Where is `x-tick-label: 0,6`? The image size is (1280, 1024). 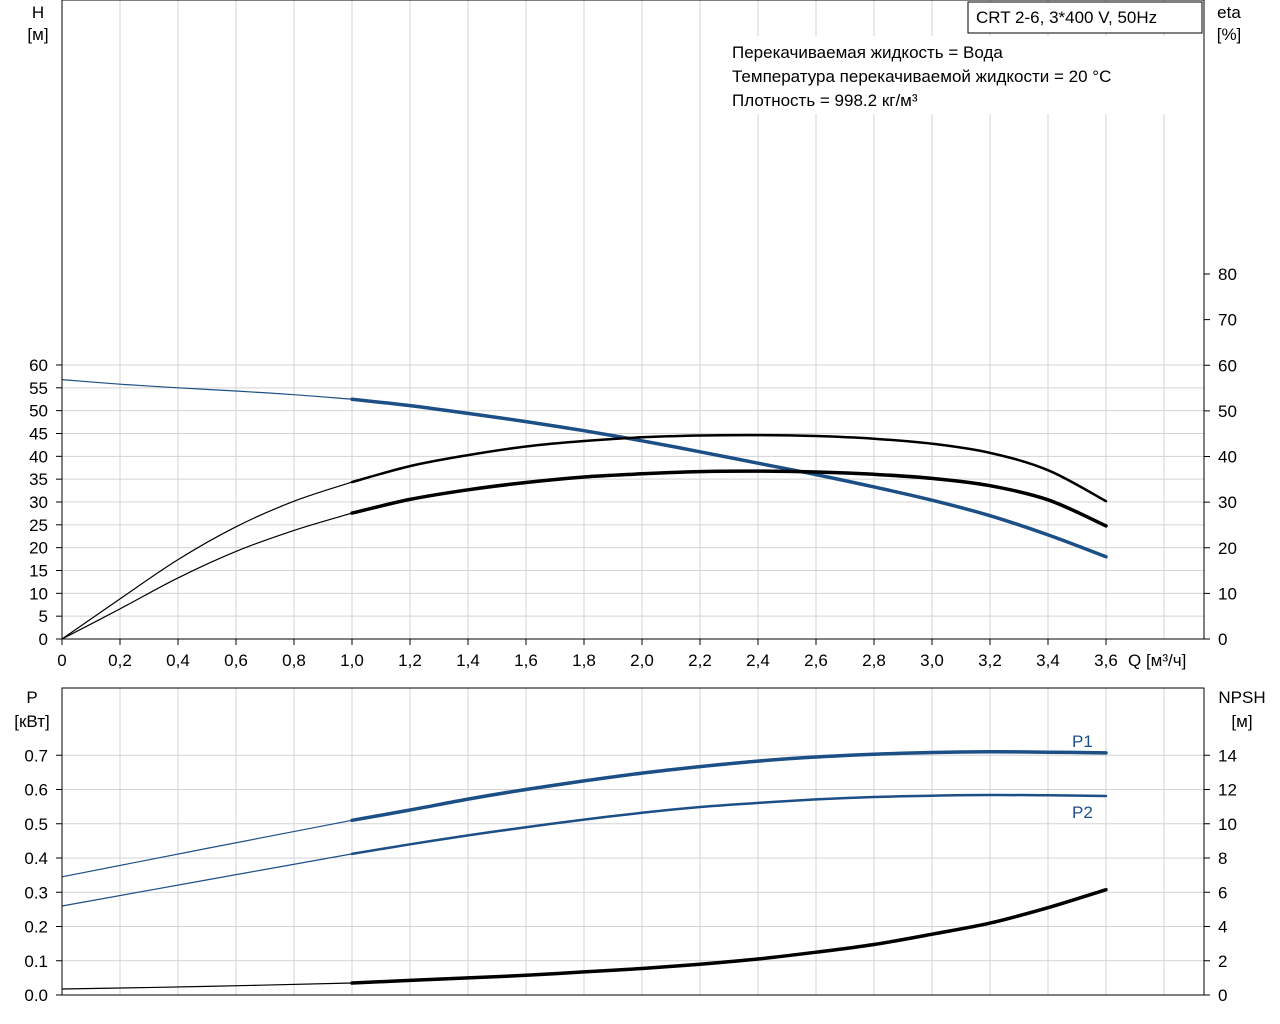
x-tick-label: 0,6 is located at coordinates (236, 660).